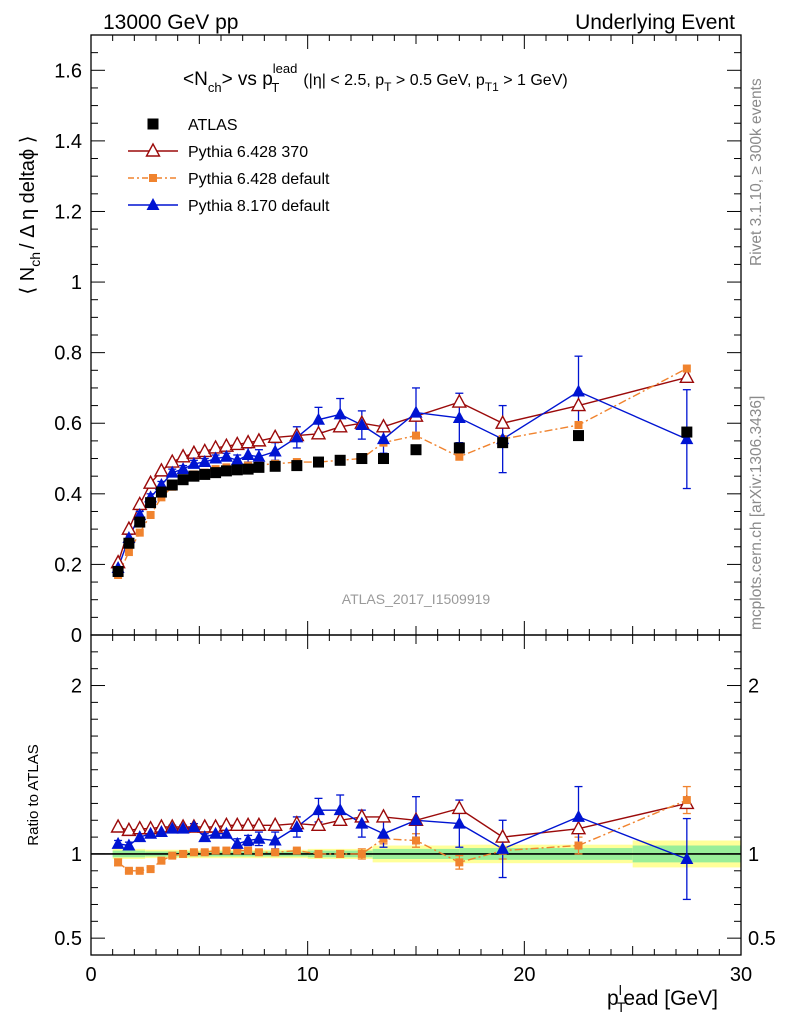 The height and width of the screenshot is (1024, 786). Describe the element at coordinates (756, 172) in the screenshot. I see `rivet-label: Rivet 3.1.10, ≥ 300k events` at that location.